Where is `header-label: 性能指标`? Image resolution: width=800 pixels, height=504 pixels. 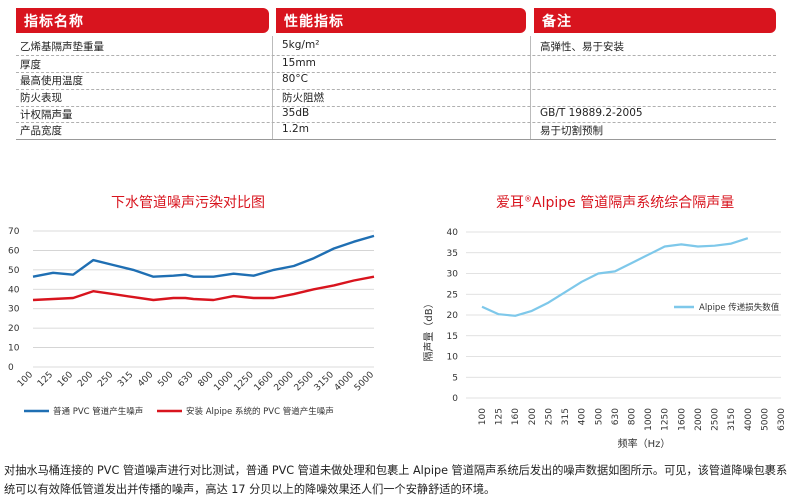 header-label: 性能指标 is located at coordinates (314, 22).